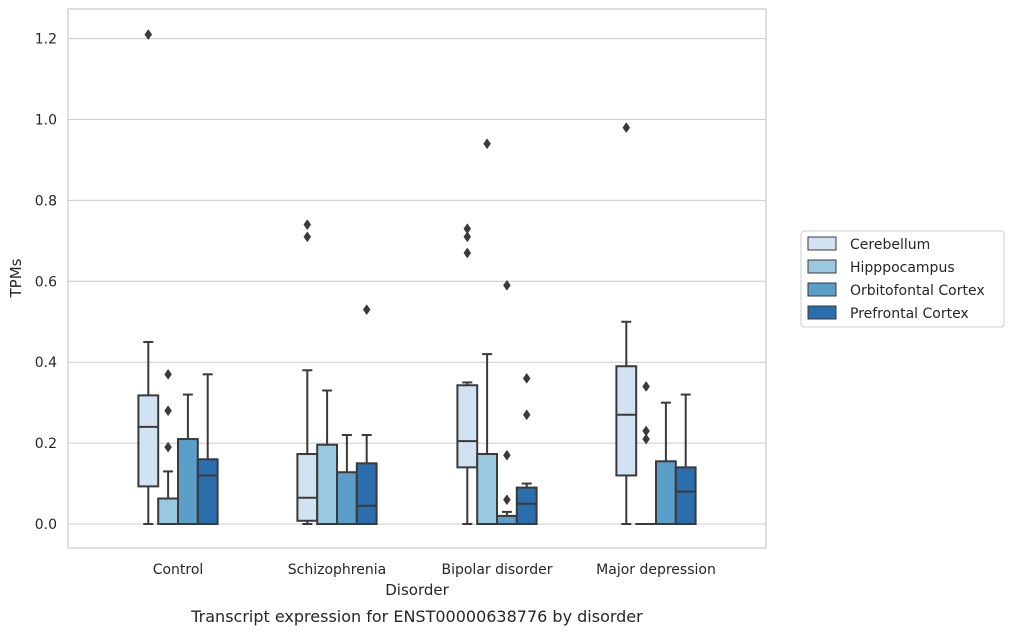  I want to click on x-tick-label: Schizophrenia, so click(337, 570).